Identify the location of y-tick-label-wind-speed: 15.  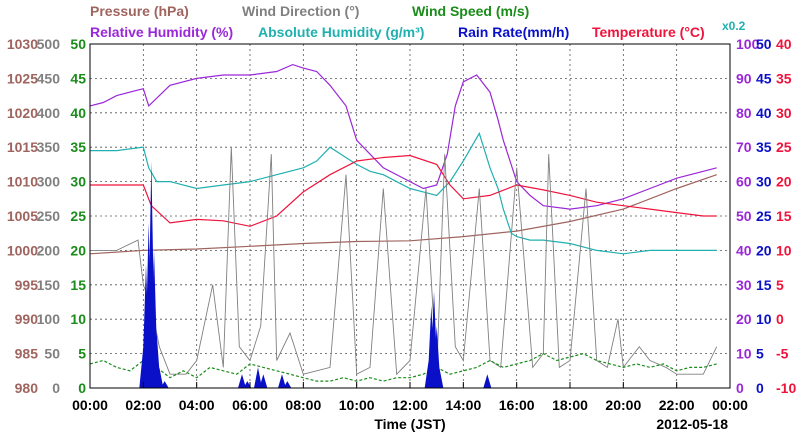
(78, 285).